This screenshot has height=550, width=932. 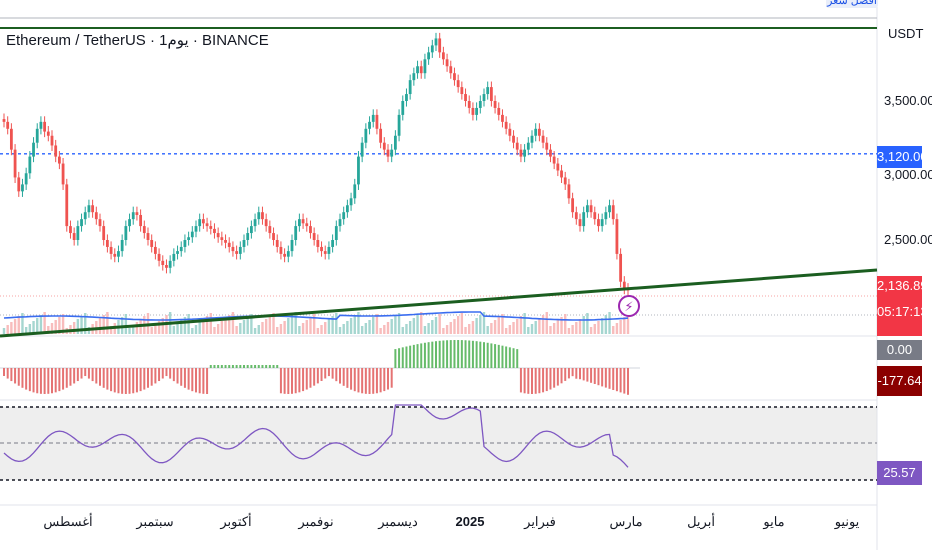 What do you see at coordinates (628, 307) in the screenshot?
I see `lightning-icon: ⚡` at bounding box center [628, 307].